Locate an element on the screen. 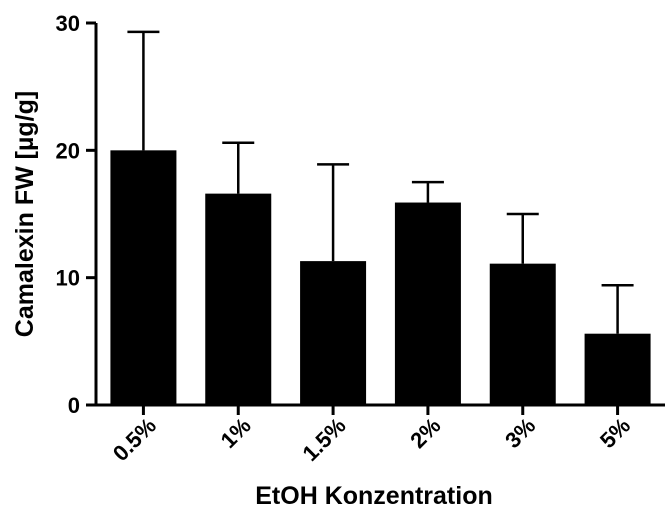  x-tick-label: 3% is located at coordinates (520, 433).